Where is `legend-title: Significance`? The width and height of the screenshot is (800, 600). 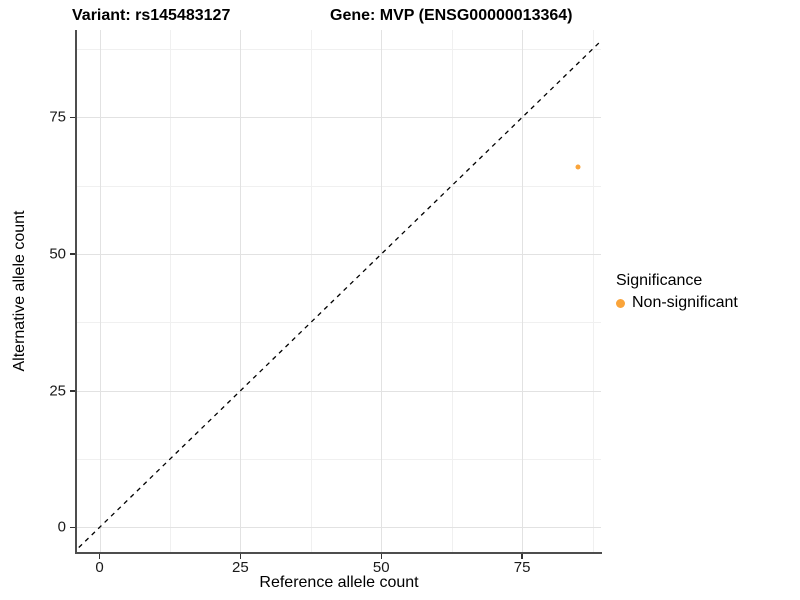
legend-title: Significance is located at coordinates (659, 280).